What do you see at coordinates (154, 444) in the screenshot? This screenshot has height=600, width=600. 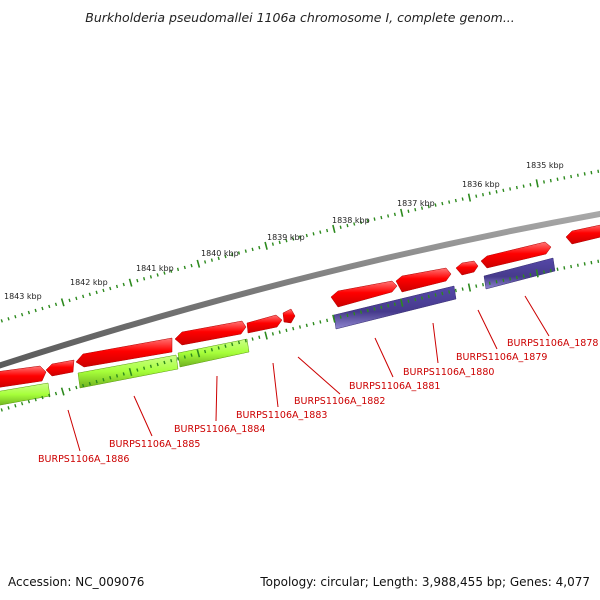 I see `gene-label-1885: BURPS1106A_1885` at bounding box center [154, 444].